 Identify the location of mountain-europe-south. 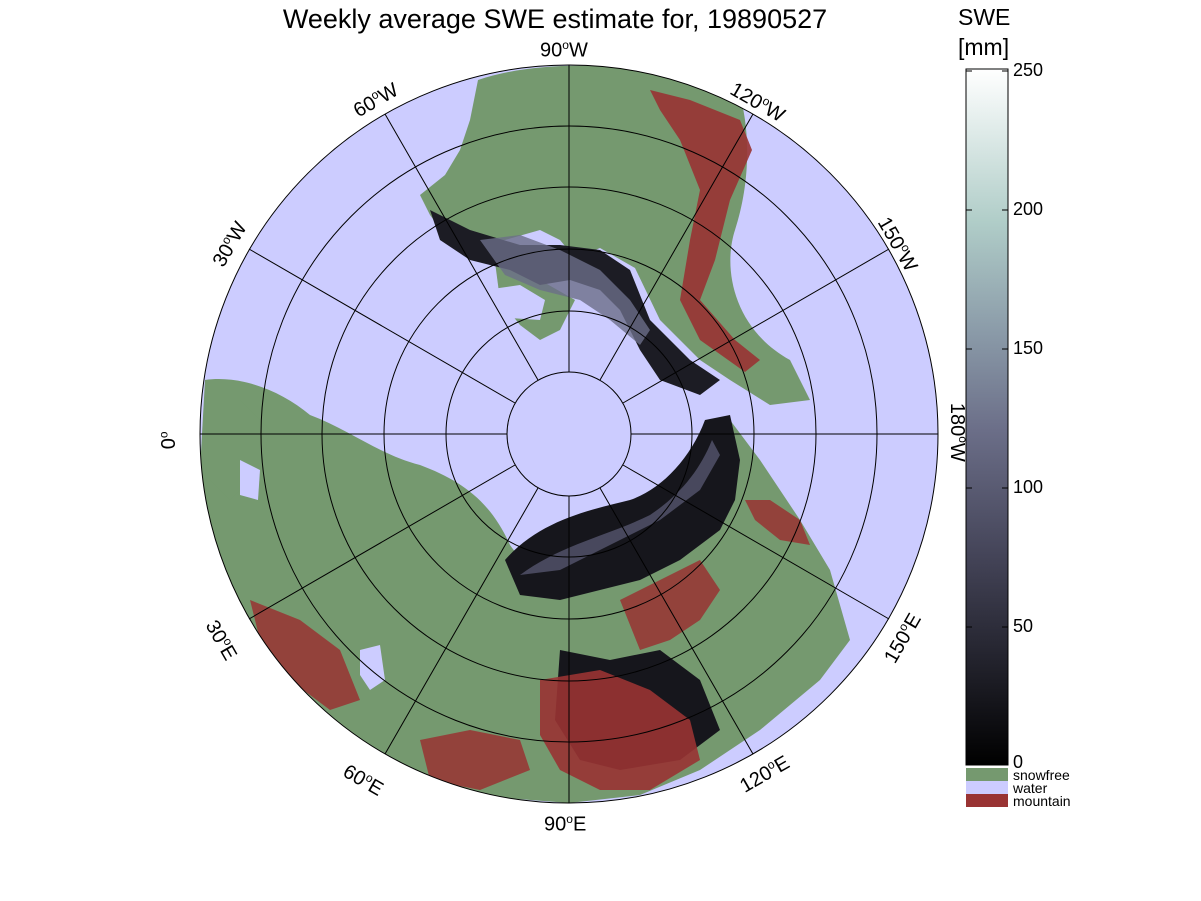
(475, 760).